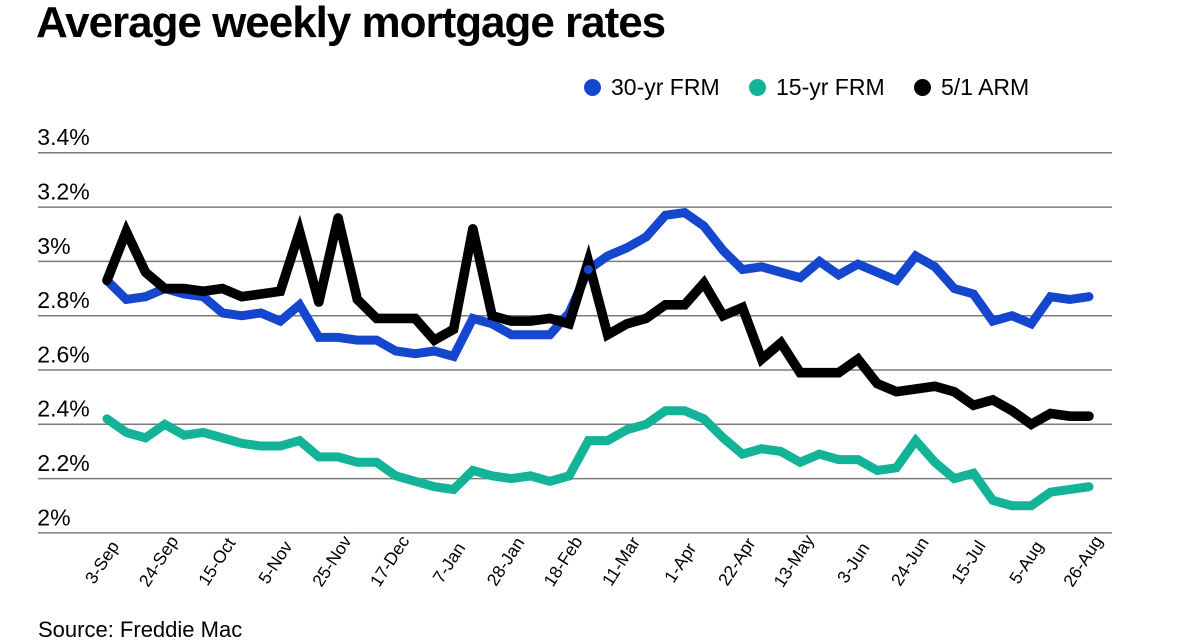 This screenshot has width=1200, height=643. What do you see at coordinates (63, 463) in the screenshot?
I see `svg-text: 2.2%` at bounding box center [63, 463].